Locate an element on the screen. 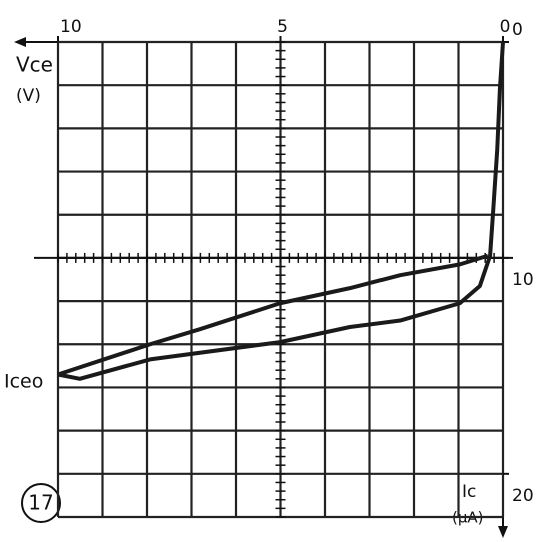 Image resolution: width=536 pixels, height=542 pixels. x-axis-label: Vce is located at coordinates (34, 65).